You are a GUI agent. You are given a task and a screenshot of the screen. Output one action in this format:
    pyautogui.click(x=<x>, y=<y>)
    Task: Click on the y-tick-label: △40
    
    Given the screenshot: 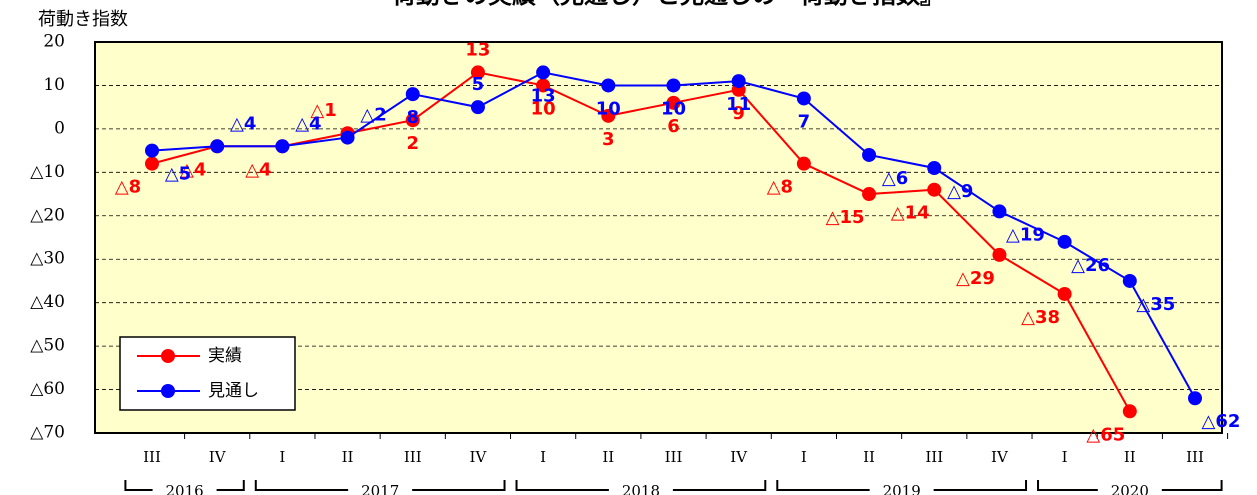 What is the action you would take?
    pyautogui.click(x=47, y=302)
    